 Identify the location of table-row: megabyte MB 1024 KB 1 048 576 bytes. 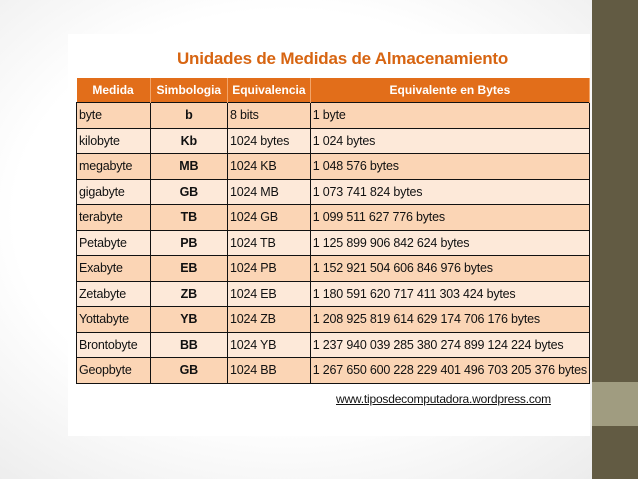
(333, 166).